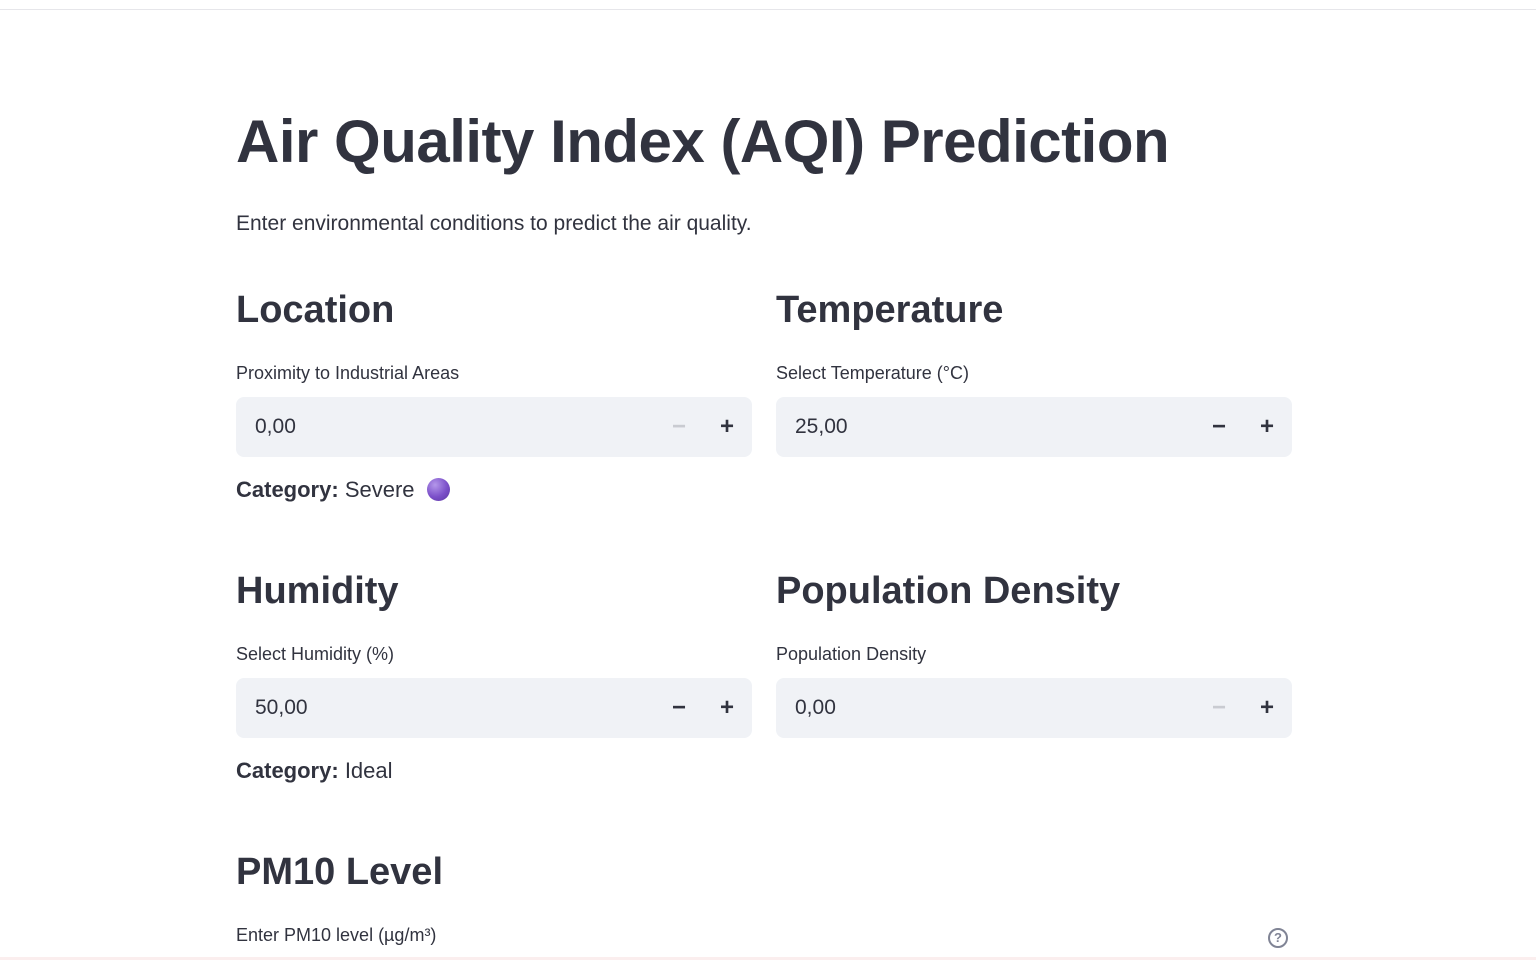 The height and width of the screenshot is (960, 1536). Describe the element at coordinates (948, 591) in the screenshot. I see `population-heading: Population Density` at that location.